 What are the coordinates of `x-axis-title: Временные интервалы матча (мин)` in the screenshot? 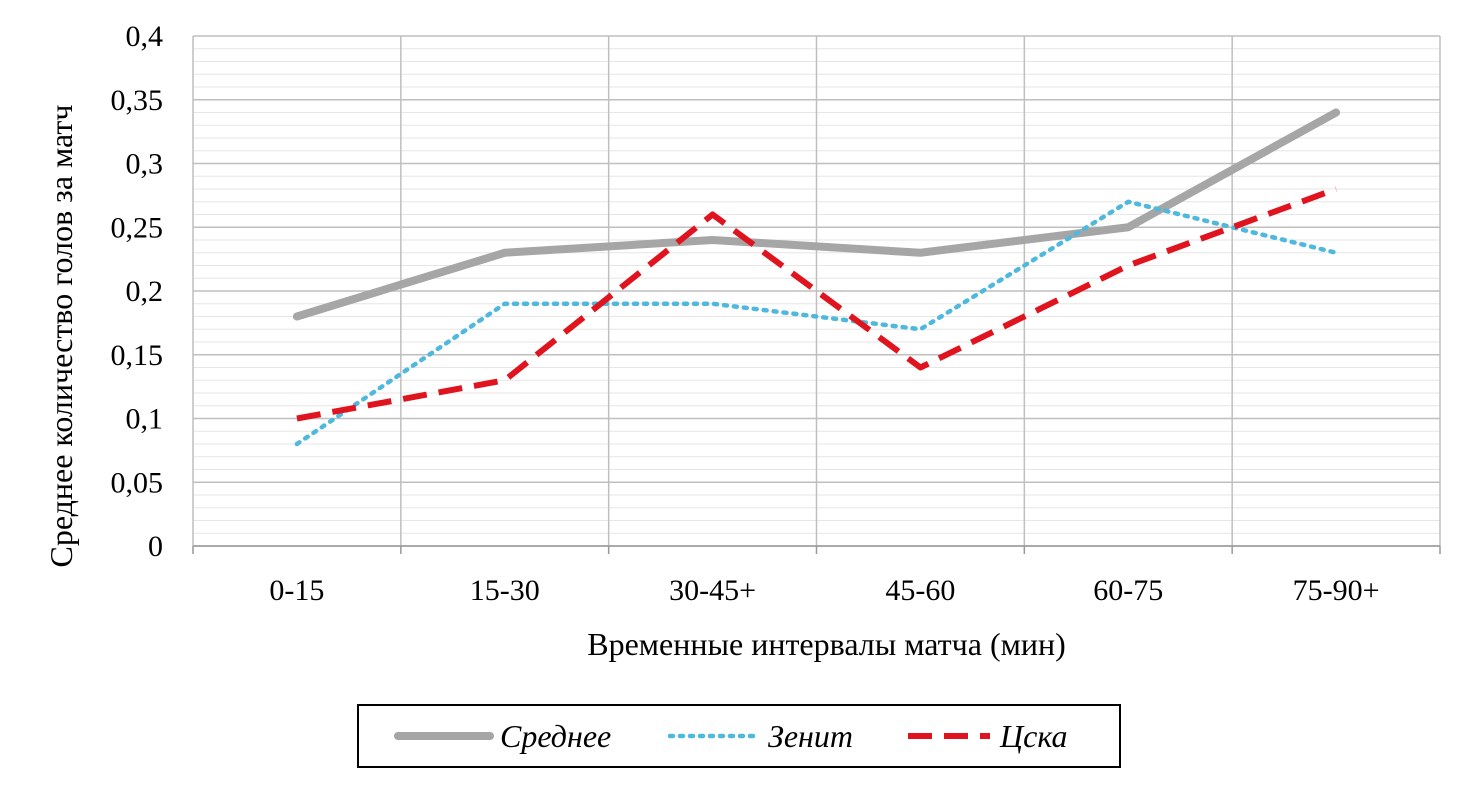 It's located at (826, 644).